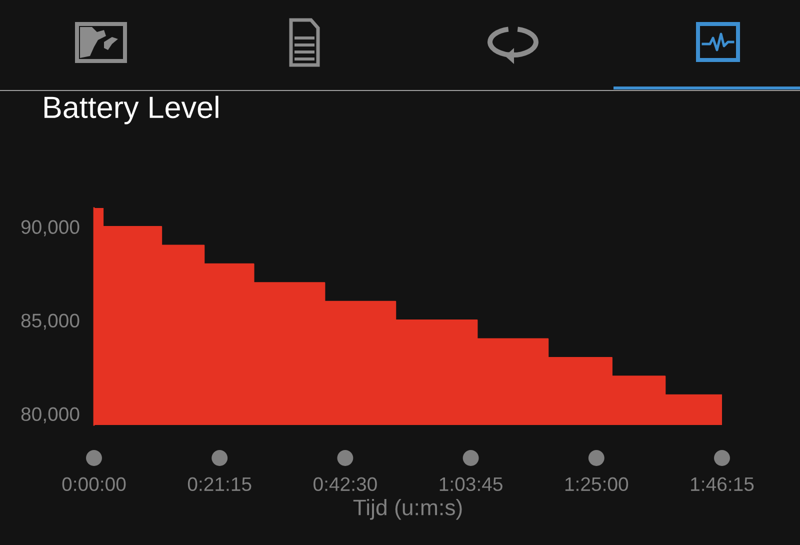 The height and width of the screenshot is (545, 800). I want to click on x-axis-title: Tijd (u:m:s), so click(407, 509).